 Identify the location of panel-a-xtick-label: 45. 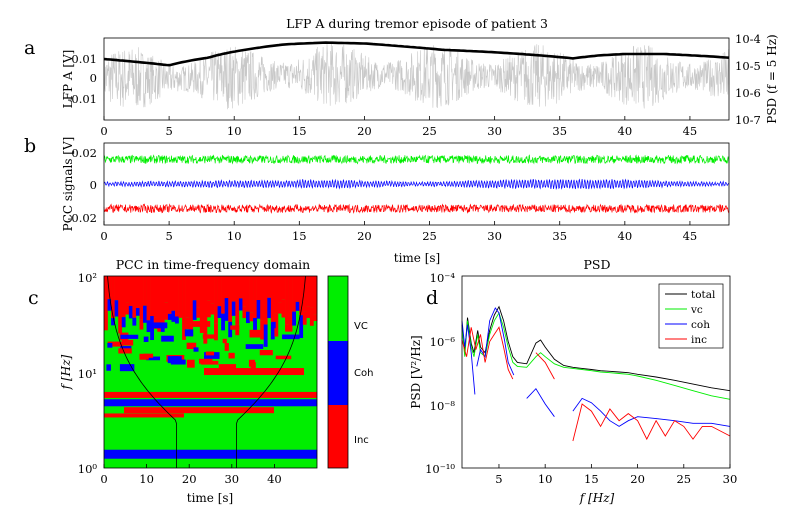
(690, 131).